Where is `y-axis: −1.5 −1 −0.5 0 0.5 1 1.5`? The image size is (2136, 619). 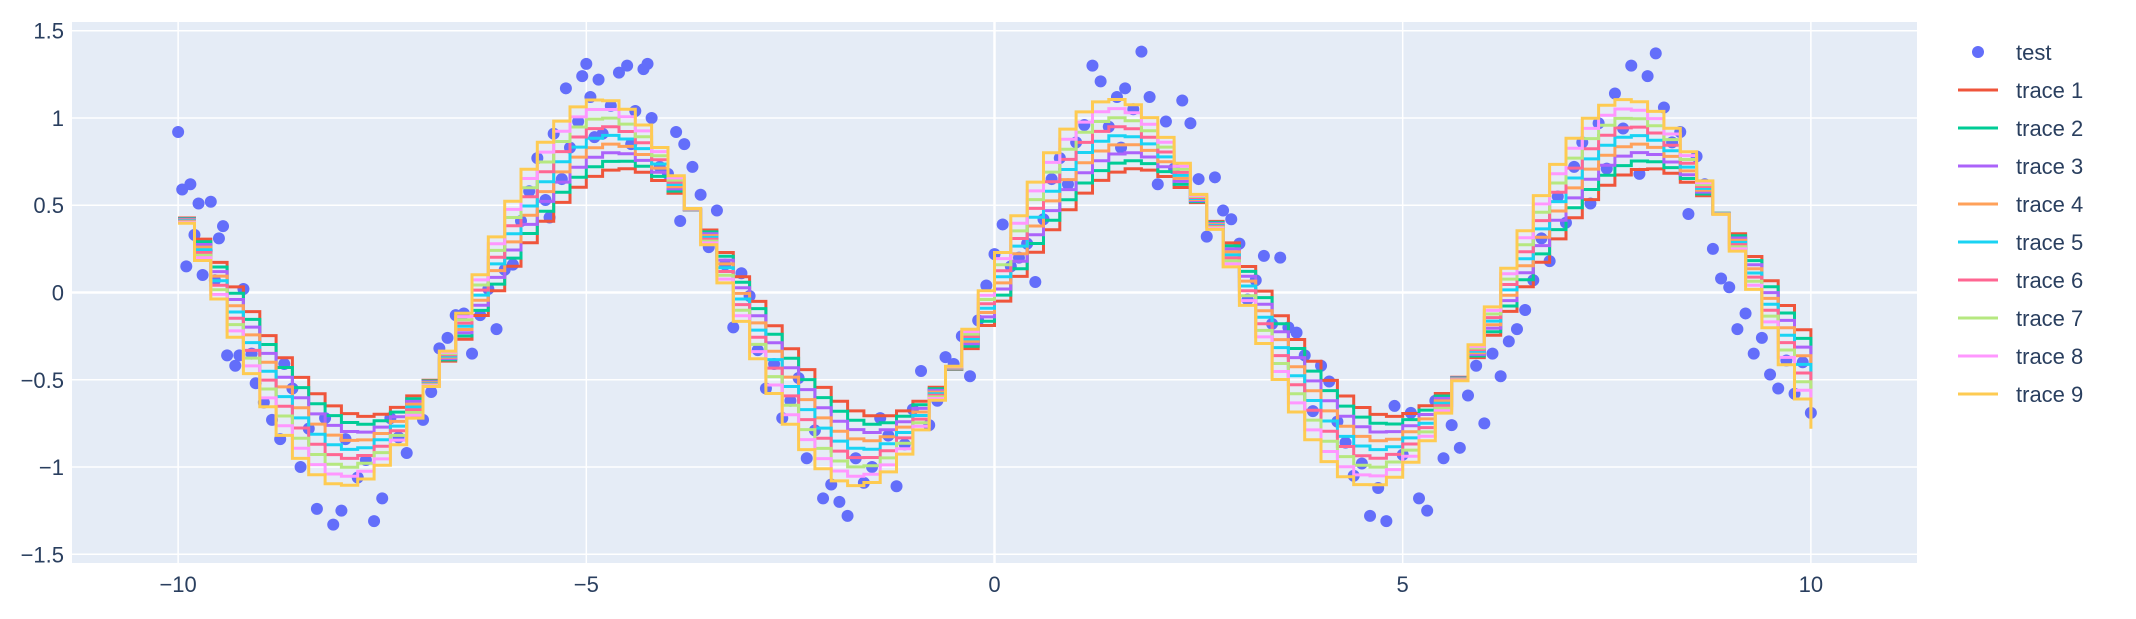 y-axis: −1.5 −1 −0.5 0 0.5 1 1.5 is located at coordinates (42, 293).